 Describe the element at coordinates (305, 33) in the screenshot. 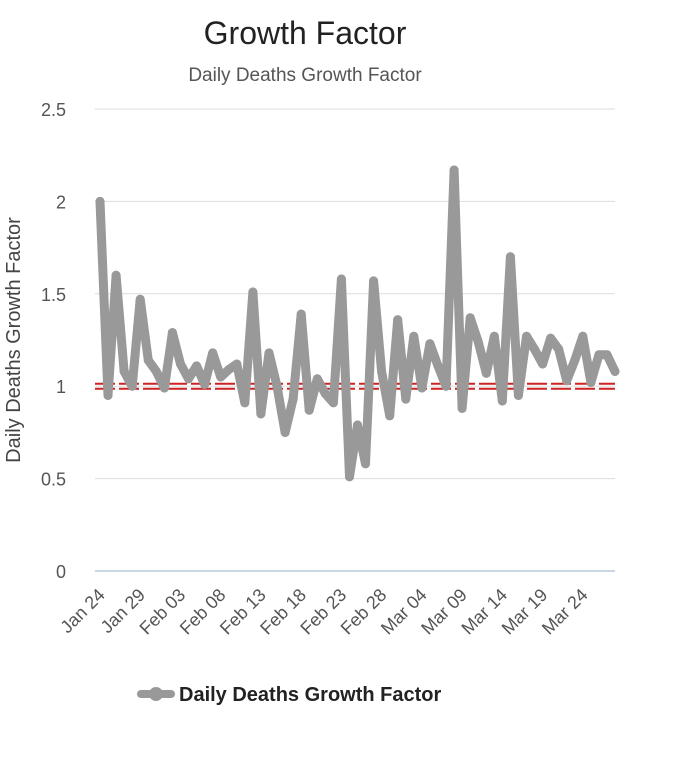

I see `chart-title: Growth Factor` at that location.